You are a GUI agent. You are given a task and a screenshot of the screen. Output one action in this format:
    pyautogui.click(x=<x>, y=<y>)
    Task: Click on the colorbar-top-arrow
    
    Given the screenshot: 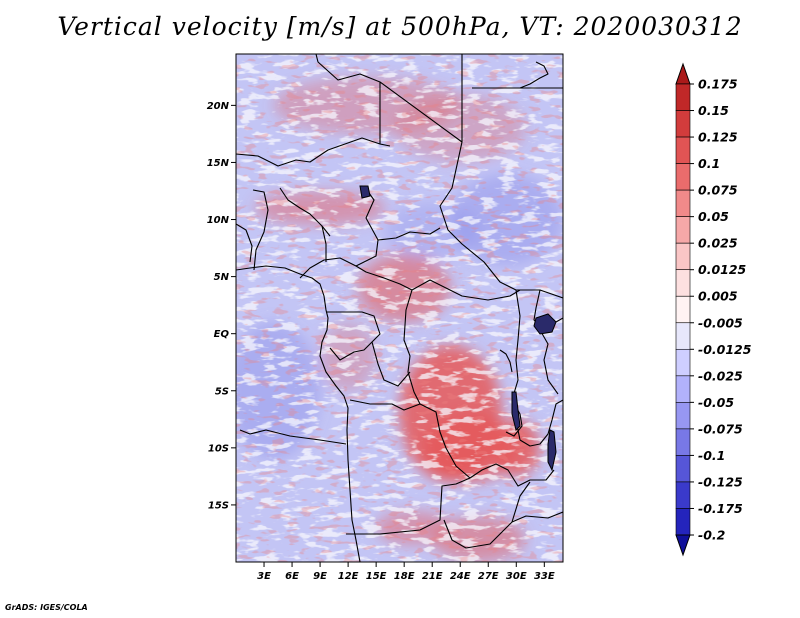 What is the action you would take?
    pyautogui.click(x=683, y=73)
    